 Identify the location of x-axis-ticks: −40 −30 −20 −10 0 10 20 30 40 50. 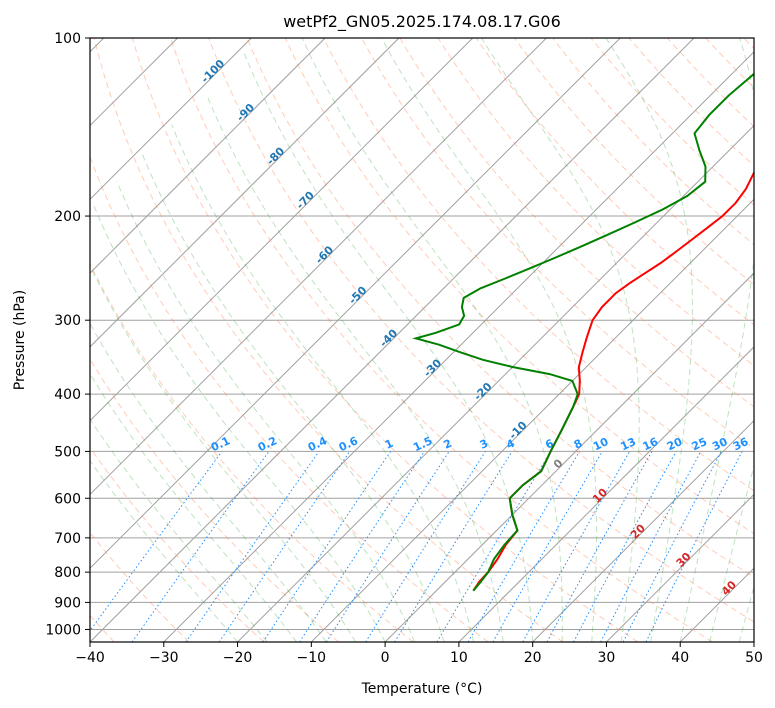
(419, 654).